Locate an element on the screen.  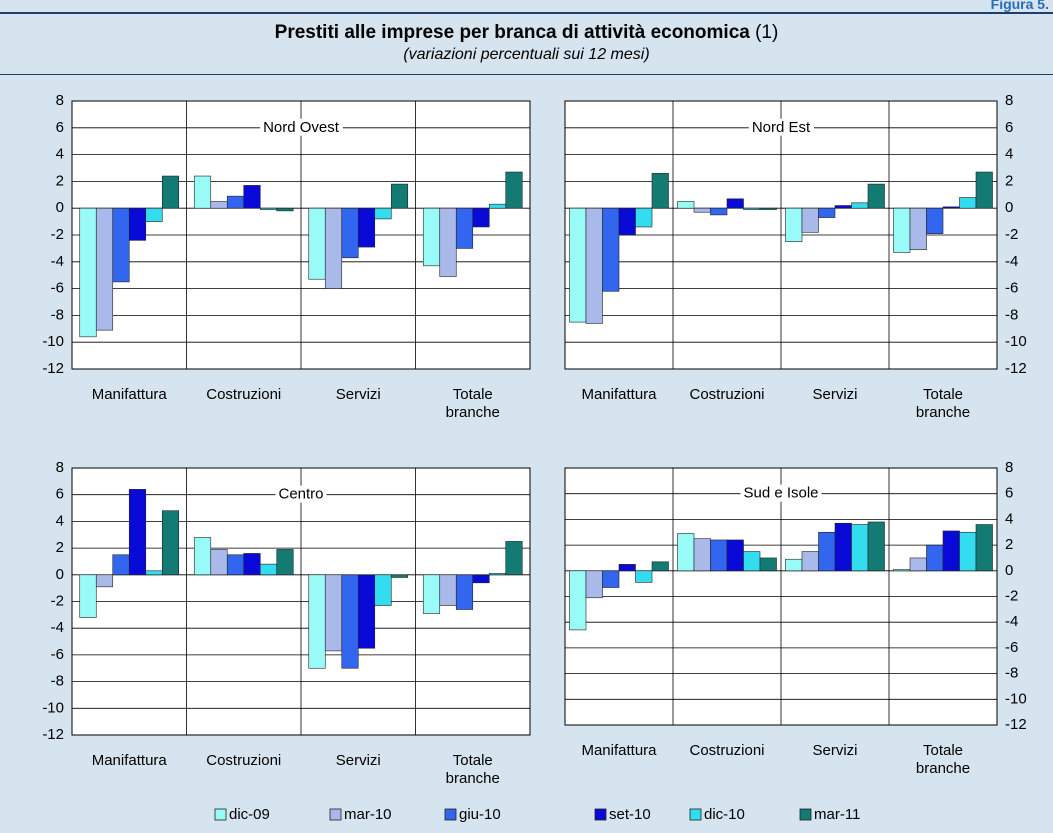
panel-title: Centro is located at coordinates (300, 494).